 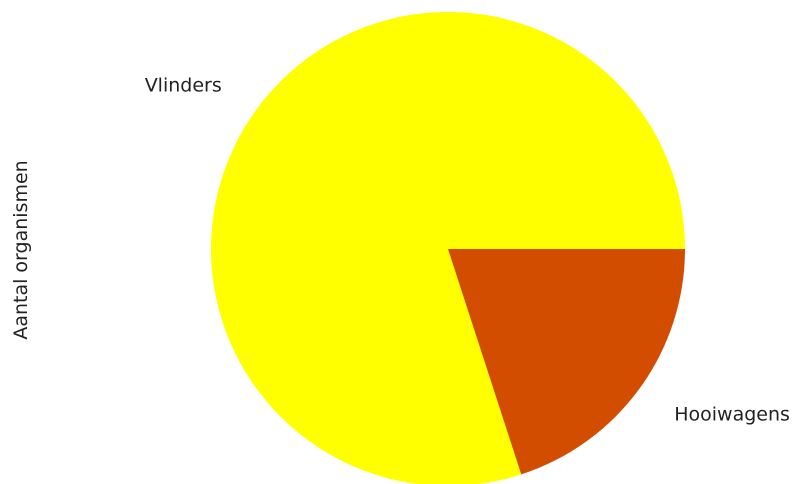 What do you see at coordinates (566, 362) in the screenshot?
I see `pie-slice-hooiwagens` at bounding box center [566, 362].